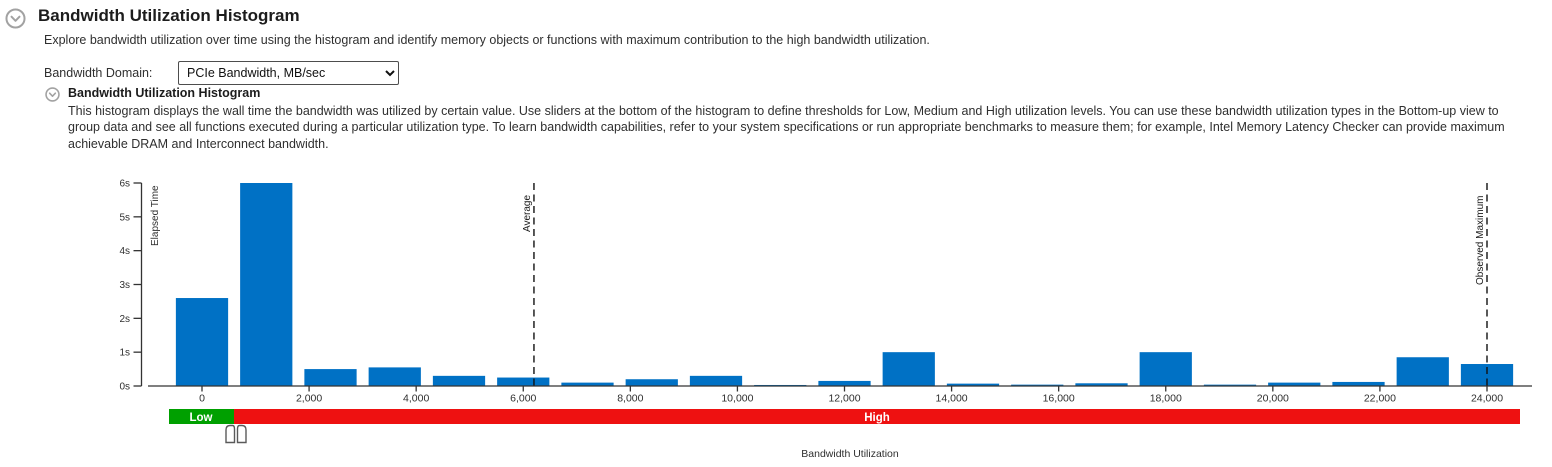 The height and width of the screenshot is (467, 1552). What do you see at coordinates (952, 399) in the screenshot?
I see `x-tick-label: 14,000` at bounding box center [952, 399].